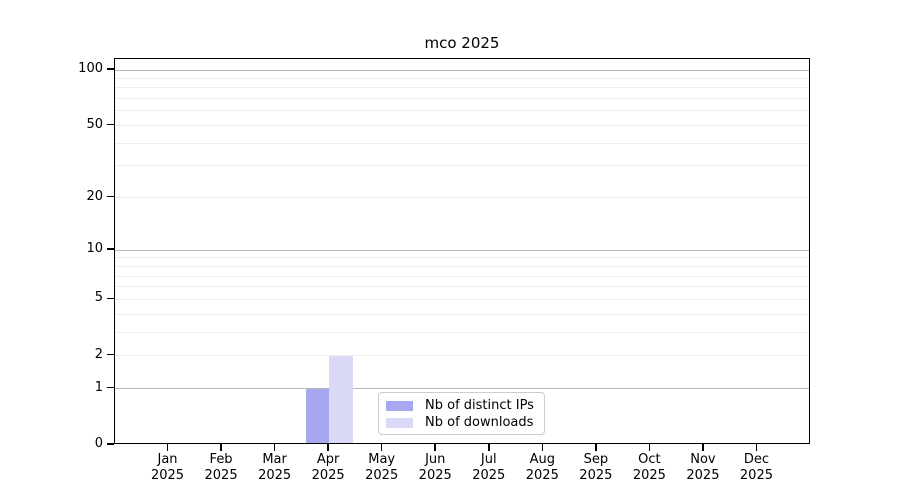 Image resolution: width=900 pixels, height=500 pixels. Describe the element at coordinates (462, 43) in the screenshot. I see `chart-title: mco 2025` at that location.